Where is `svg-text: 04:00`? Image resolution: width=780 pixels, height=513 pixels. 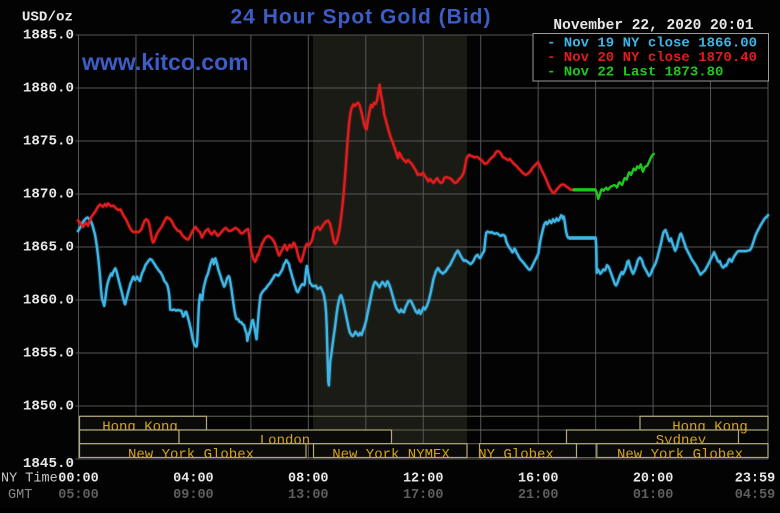
svg-text: 04:00 is located at coordinates (193, 479).